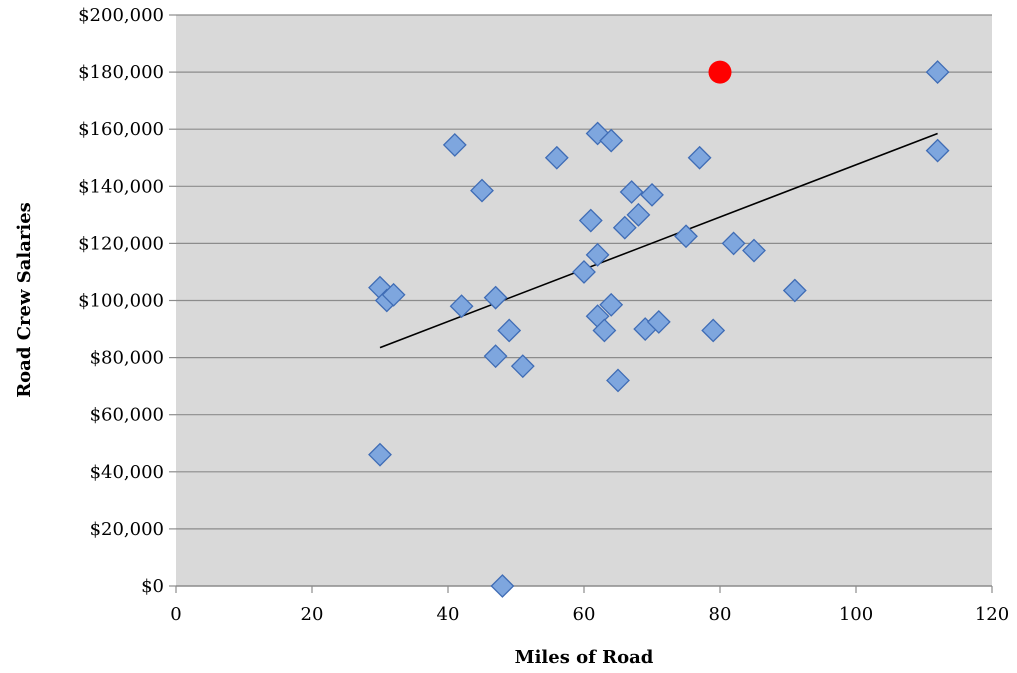 This screenshot has width=1017, height=673. Describe the element at coordinates (121, 15) in the screenshot. I see `y-tick-label: $200,000` at that location.